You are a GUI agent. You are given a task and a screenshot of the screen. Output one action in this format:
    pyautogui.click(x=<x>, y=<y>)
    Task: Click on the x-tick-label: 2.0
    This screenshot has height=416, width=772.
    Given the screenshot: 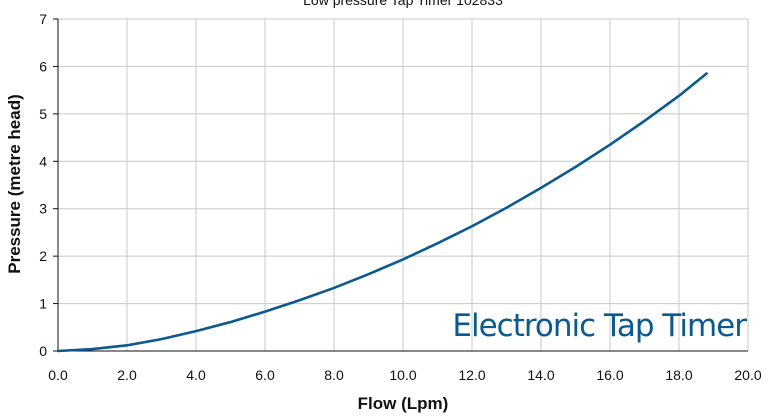 What is the action you would take?
    pyautogui.click(x=127, y=375)
    